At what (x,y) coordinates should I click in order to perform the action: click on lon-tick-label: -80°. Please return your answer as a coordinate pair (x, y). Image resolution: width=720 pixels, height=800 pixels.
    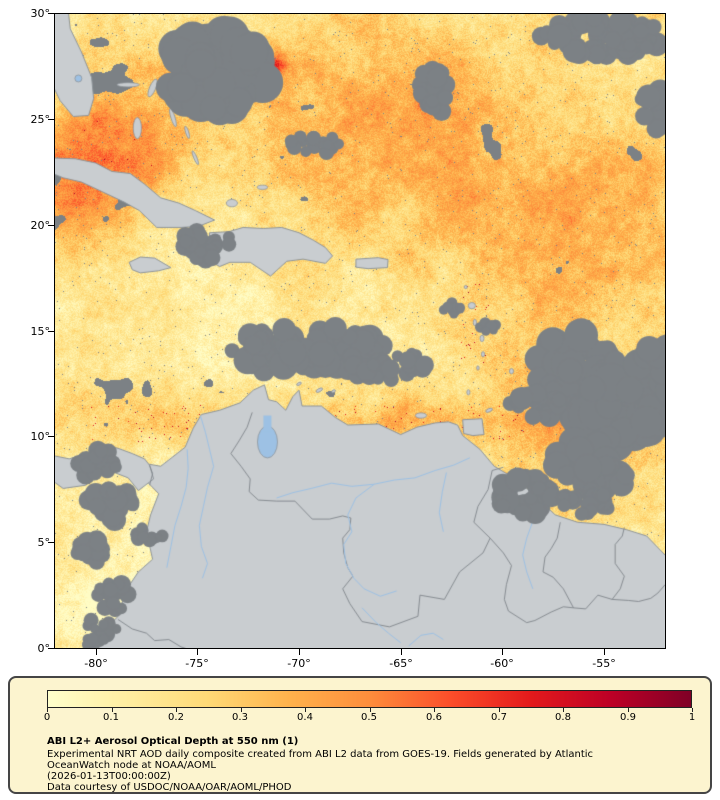
    Looking at the image, I should click on (96, 663).